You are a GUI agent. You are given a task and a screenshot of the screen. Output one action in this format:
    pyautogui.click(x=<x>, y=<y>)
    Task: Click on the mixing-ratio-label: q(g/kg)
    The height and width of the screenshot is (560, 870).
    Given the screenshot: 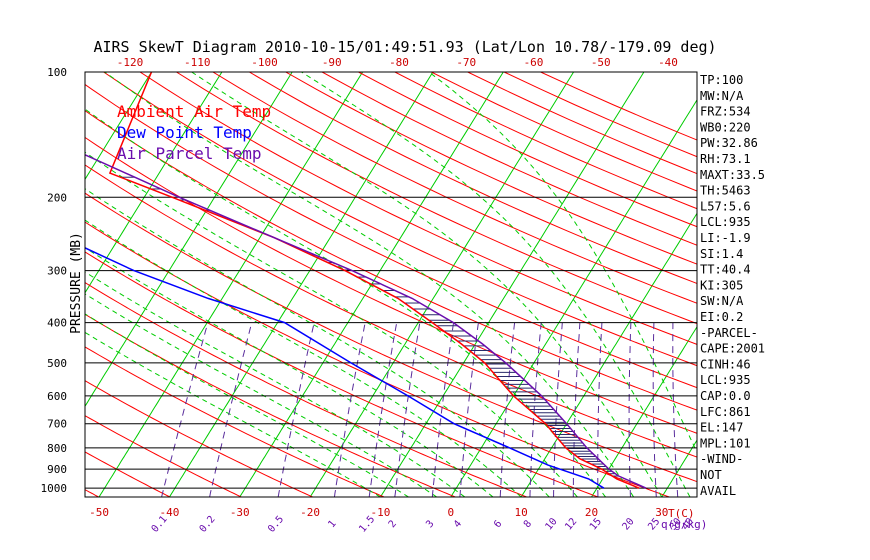 What is the action you would take?
    pyautogui.click(x=684, y=524)
    